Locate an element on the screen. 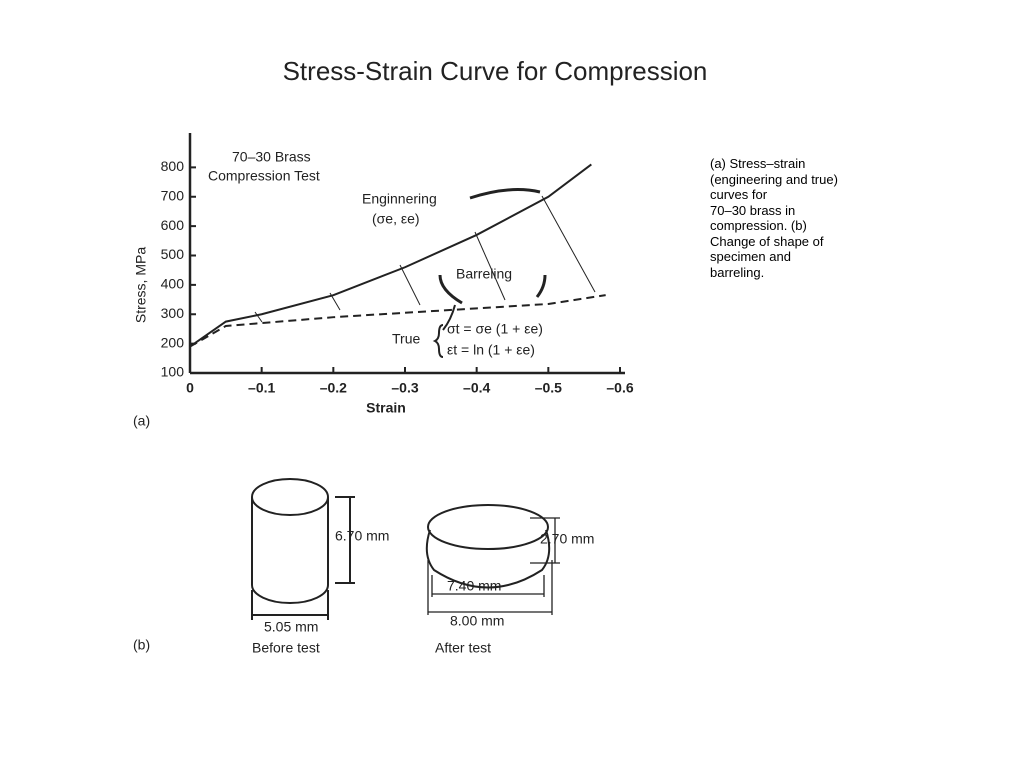 The height and width of the screenshot is (767, 1023). y-tick-label: 200 is located at coordinates (173, 342).